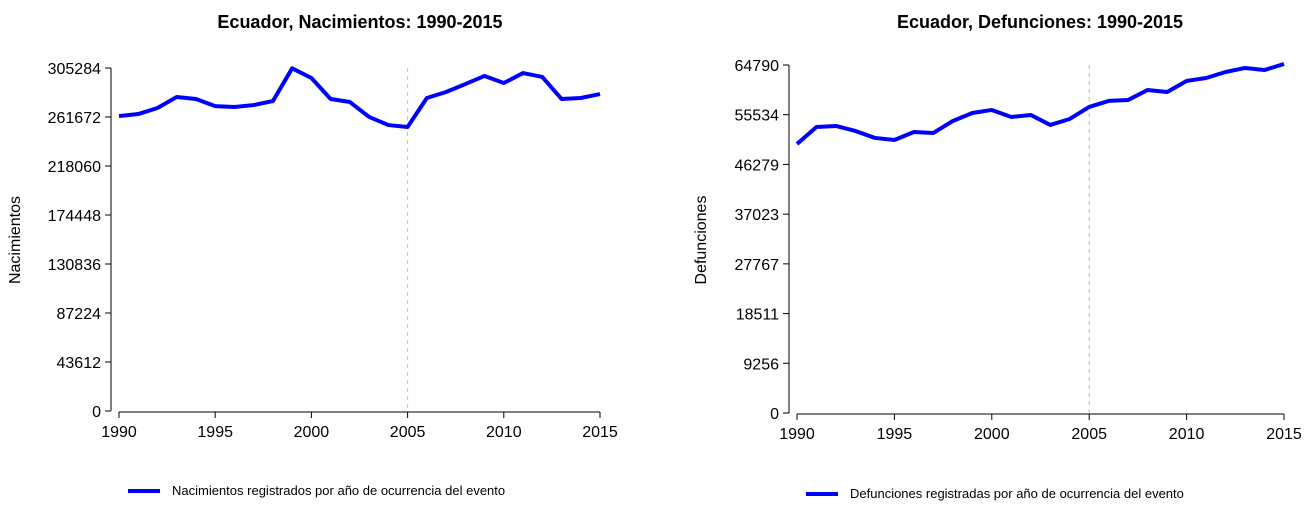 The width and height of the screenshot is (1309, 507). What do you see at coordinates (79, 363) in the screenshot?
I see `y-tick-label: 43612` at bounding box center [79, 363].